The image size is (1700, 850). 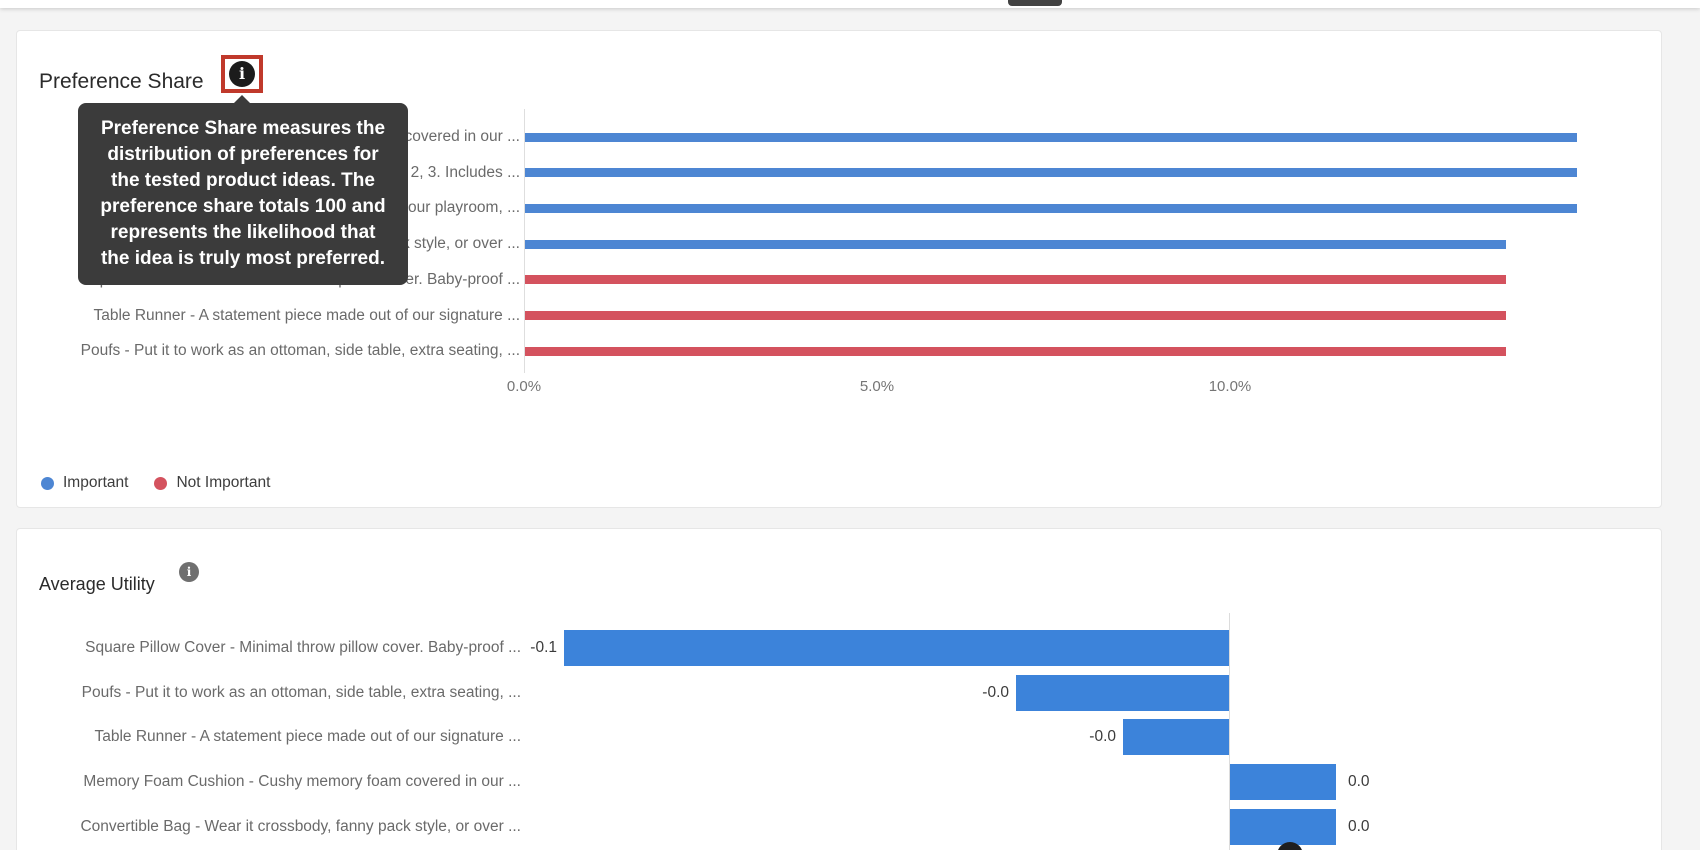 I want to click on value-label: -0.1, so click(x=543, y=647).